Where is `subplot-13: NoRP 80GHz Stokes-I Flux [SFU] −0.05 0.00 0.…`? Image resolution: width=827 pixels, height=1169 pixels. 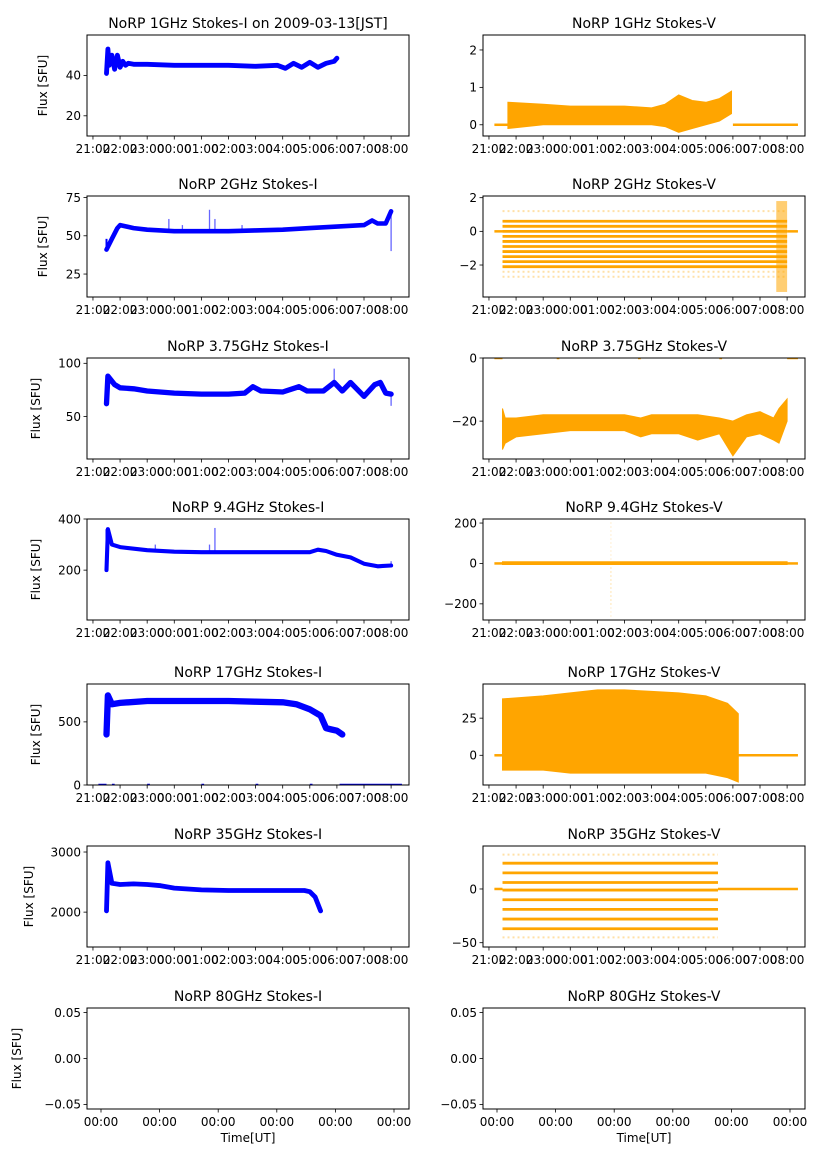 subplot-13: NoRP 80GHz Stokes-I Flux [SFU] −0.05 0.00 0.… is located at coordinates (210, 1067).